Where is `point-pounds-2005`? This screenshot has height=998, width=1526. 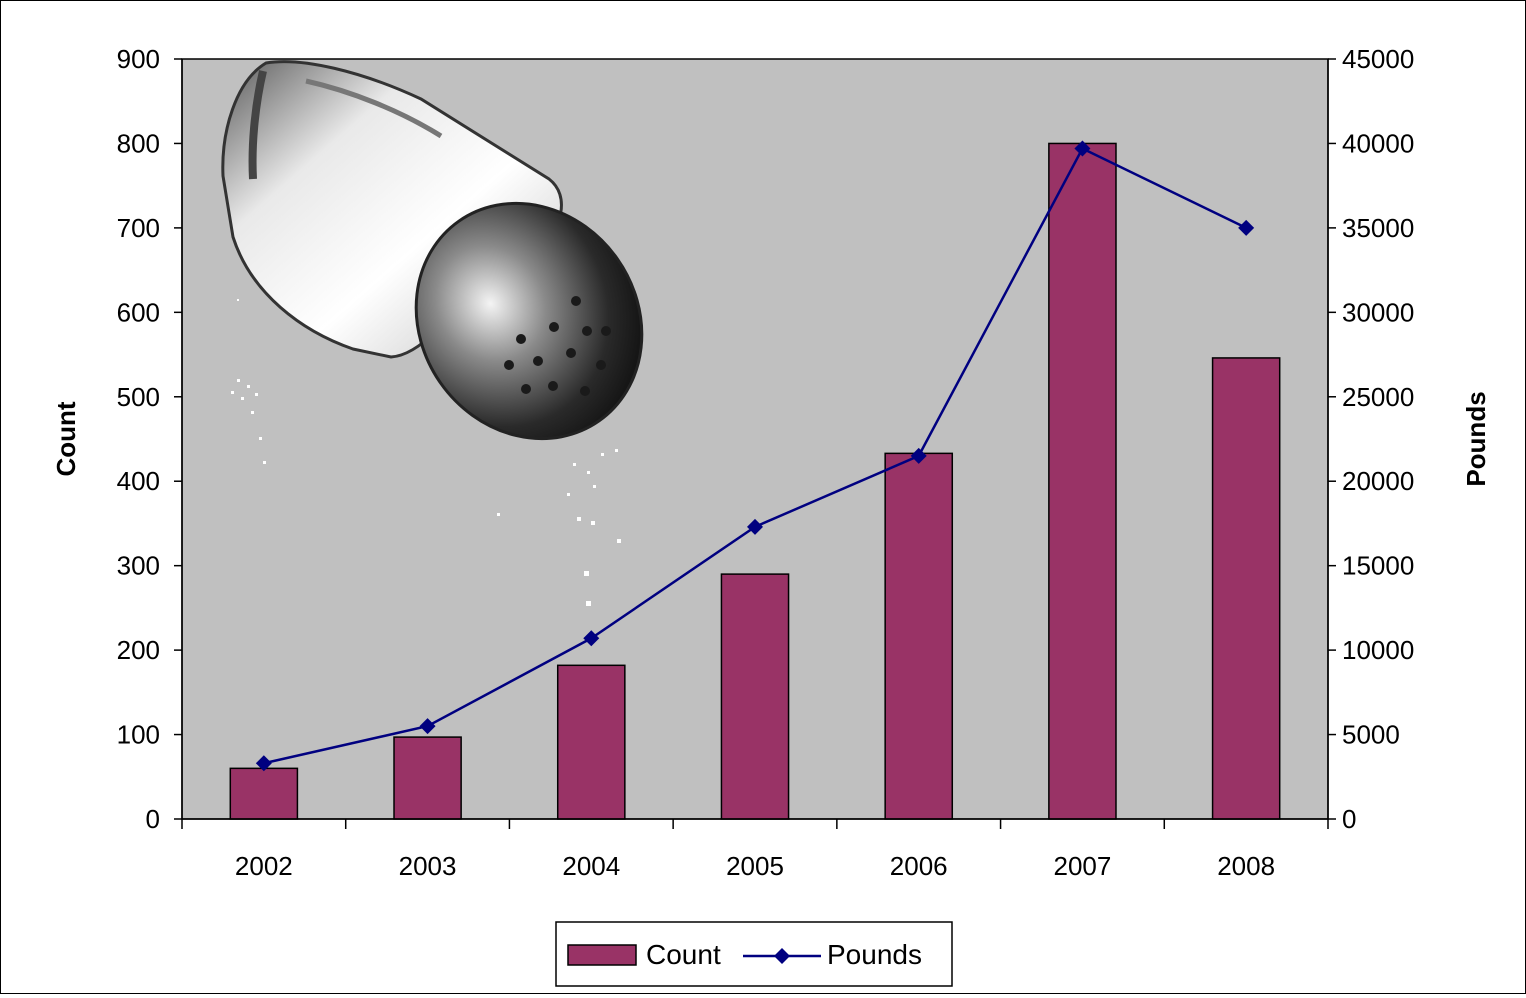 point-pounds-2005 is located at coordinates (755, 526).